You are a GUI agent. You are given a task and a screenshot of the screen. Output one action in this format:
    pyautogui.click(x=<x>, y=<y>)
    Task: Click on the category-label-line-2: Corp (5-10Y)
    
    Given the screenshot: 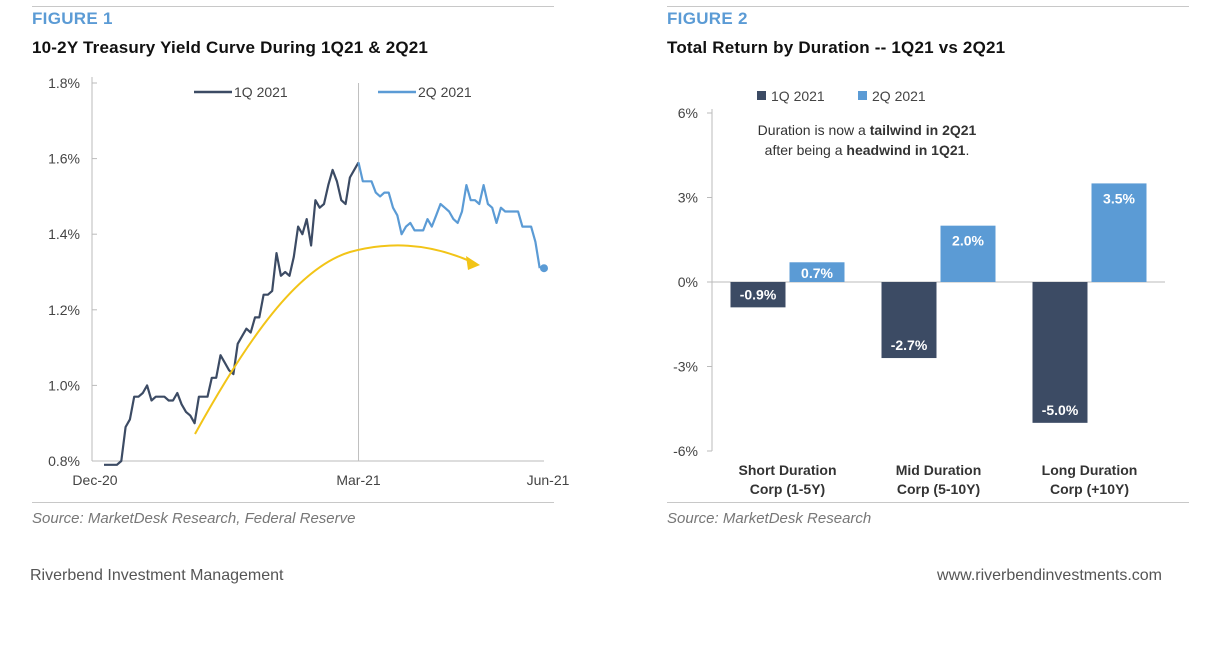 What is the action you would take?
    pyautogui.click(x=938, y=489)
    